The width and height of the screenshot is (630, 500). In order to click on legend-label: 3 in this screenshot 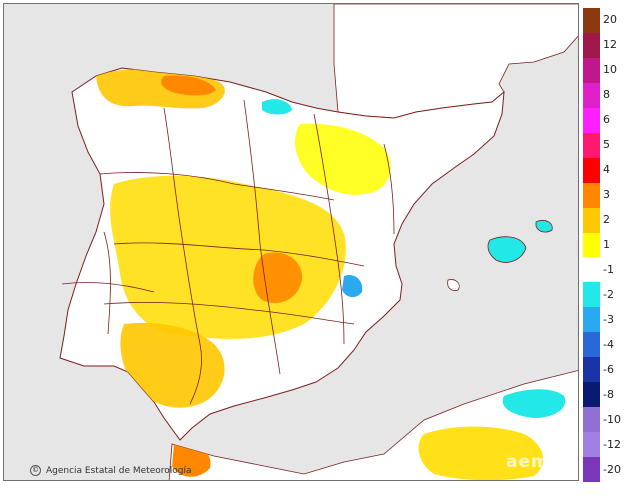, I will do `click(606, 195)`.